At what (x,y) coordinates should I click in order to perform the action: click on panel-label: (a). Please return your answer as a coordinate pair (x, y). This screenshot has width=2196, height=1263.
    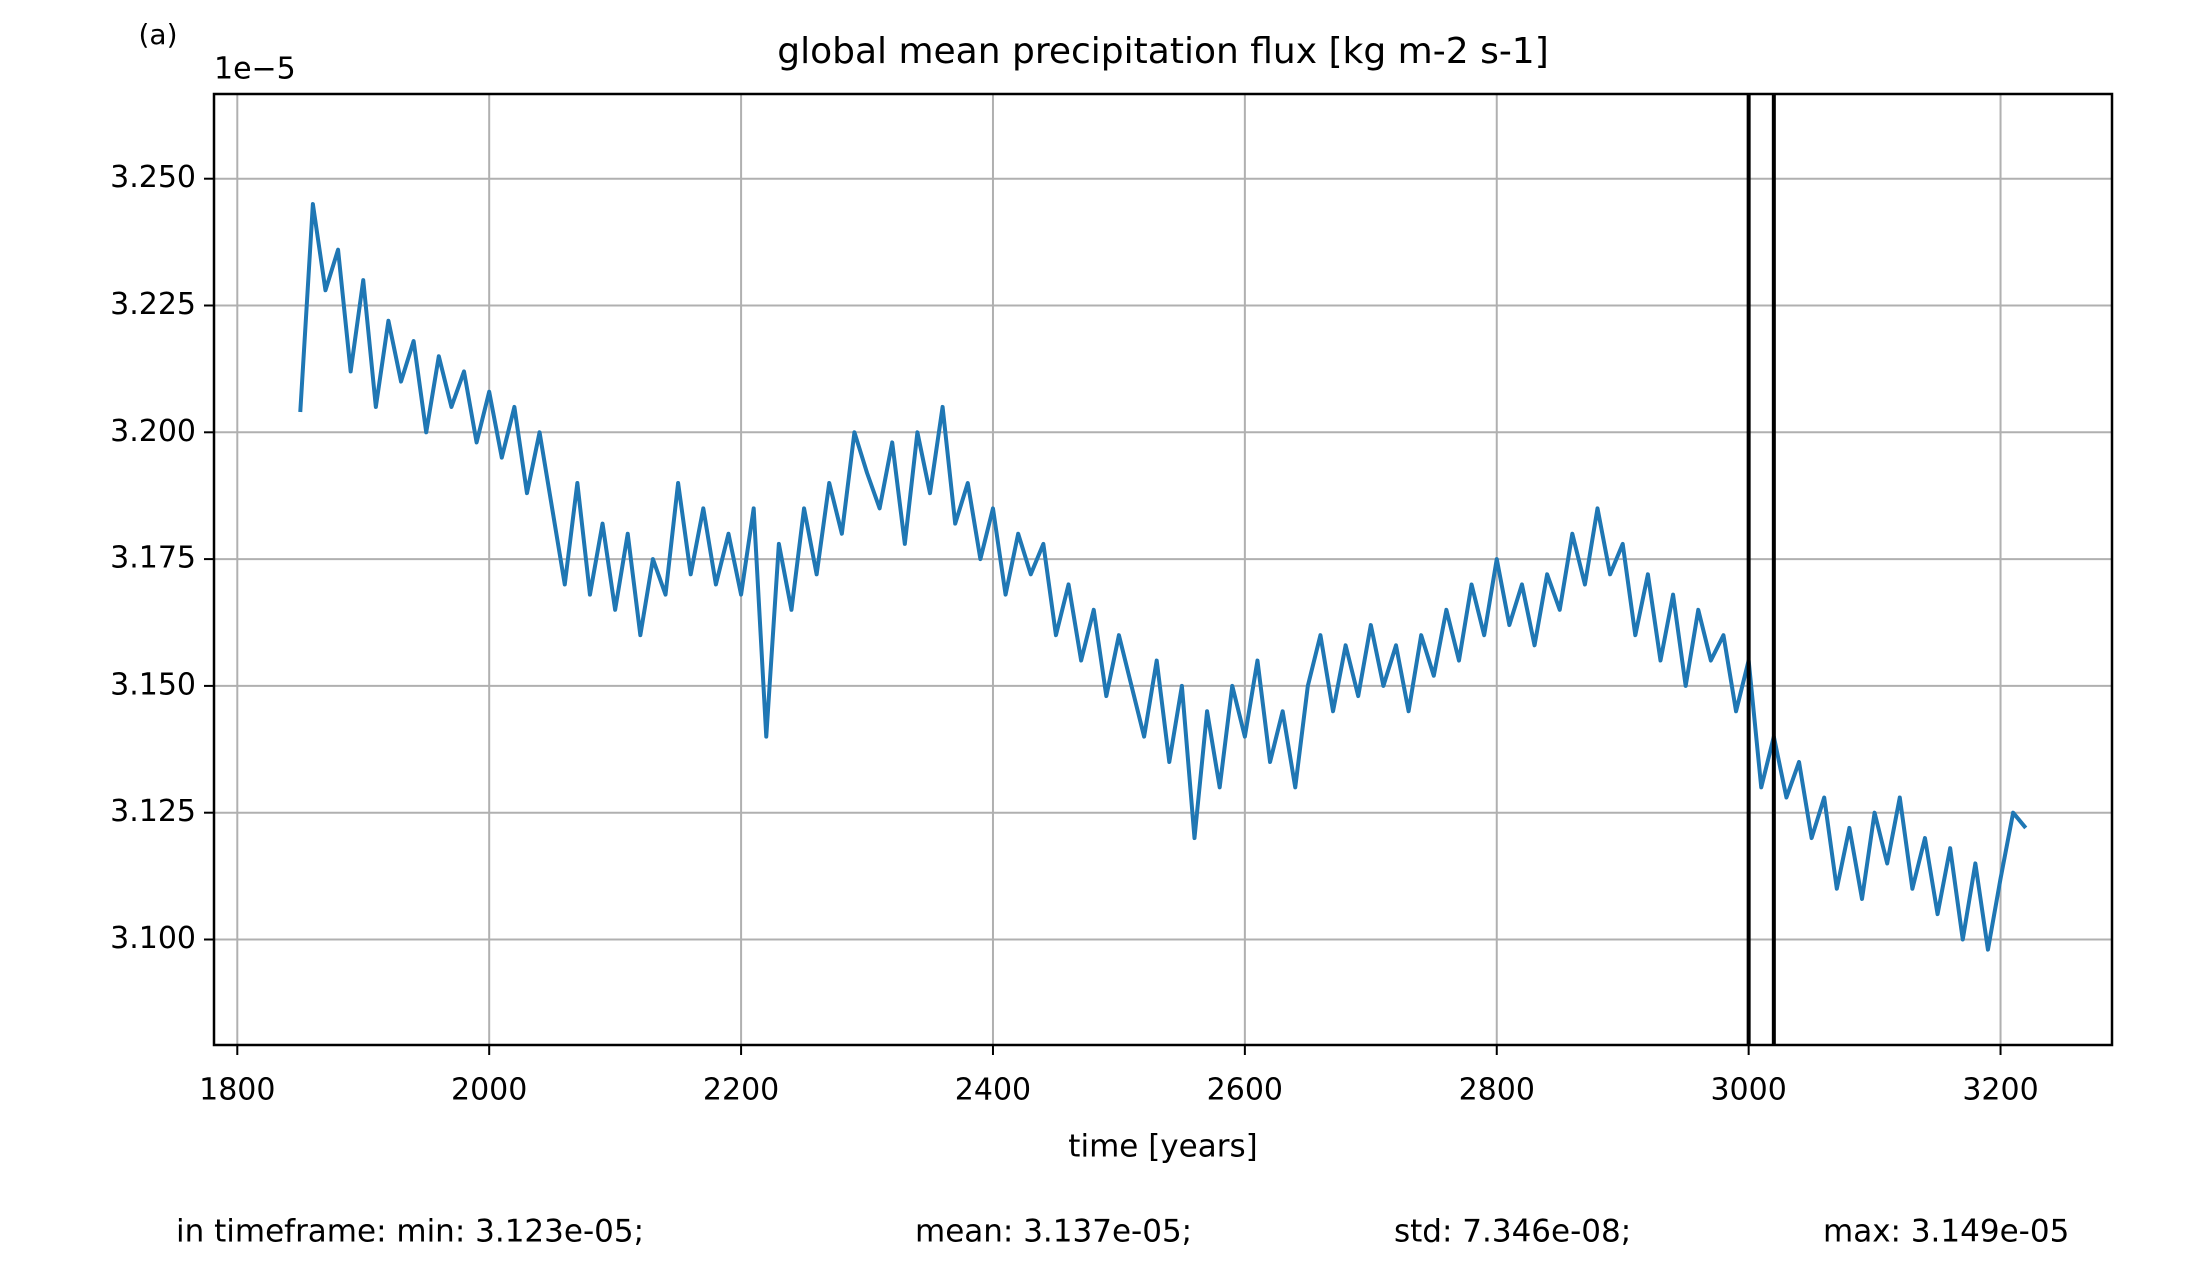
    Looking at the image, I should click on (157, 34).